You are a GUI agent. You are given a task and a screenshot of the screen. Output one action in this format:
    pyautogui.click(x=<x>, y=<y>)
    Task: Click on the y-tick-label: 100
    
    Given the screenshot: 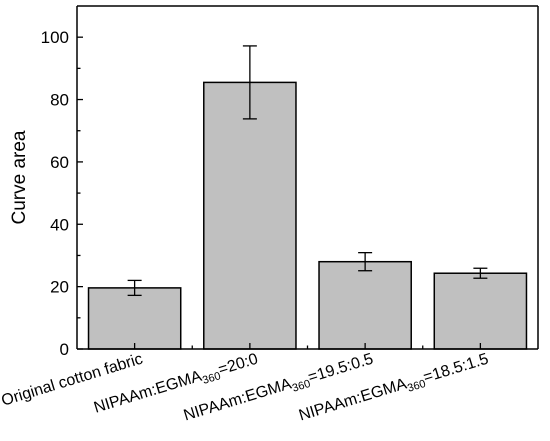 What is the action you would take?
    pyautogui.click(x=55, y=37)
    